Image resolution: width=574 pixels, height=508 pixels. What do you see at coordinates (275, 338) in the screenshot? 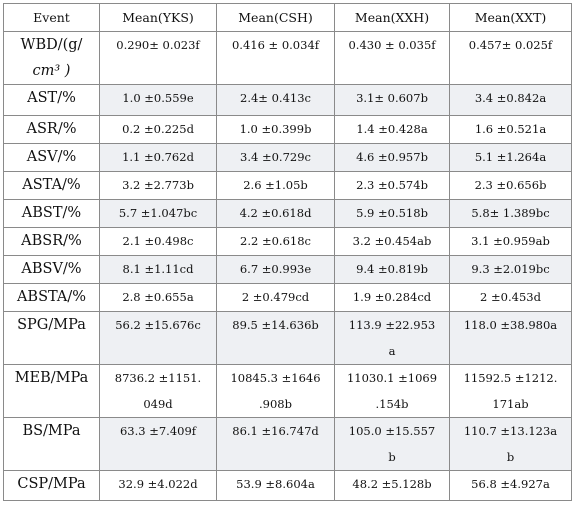
I see `table-cell: 89.5 ±14.636b` at bounding box center [275, 338].